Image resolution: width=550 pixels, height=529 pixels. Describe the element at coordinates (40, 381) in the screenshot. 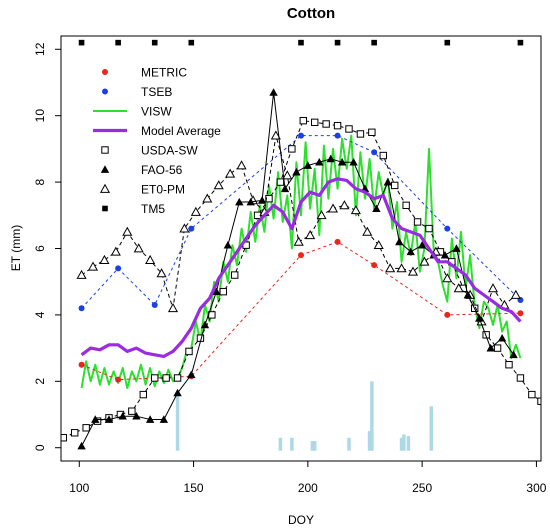

I see `y-tick-label: 2` at that location.